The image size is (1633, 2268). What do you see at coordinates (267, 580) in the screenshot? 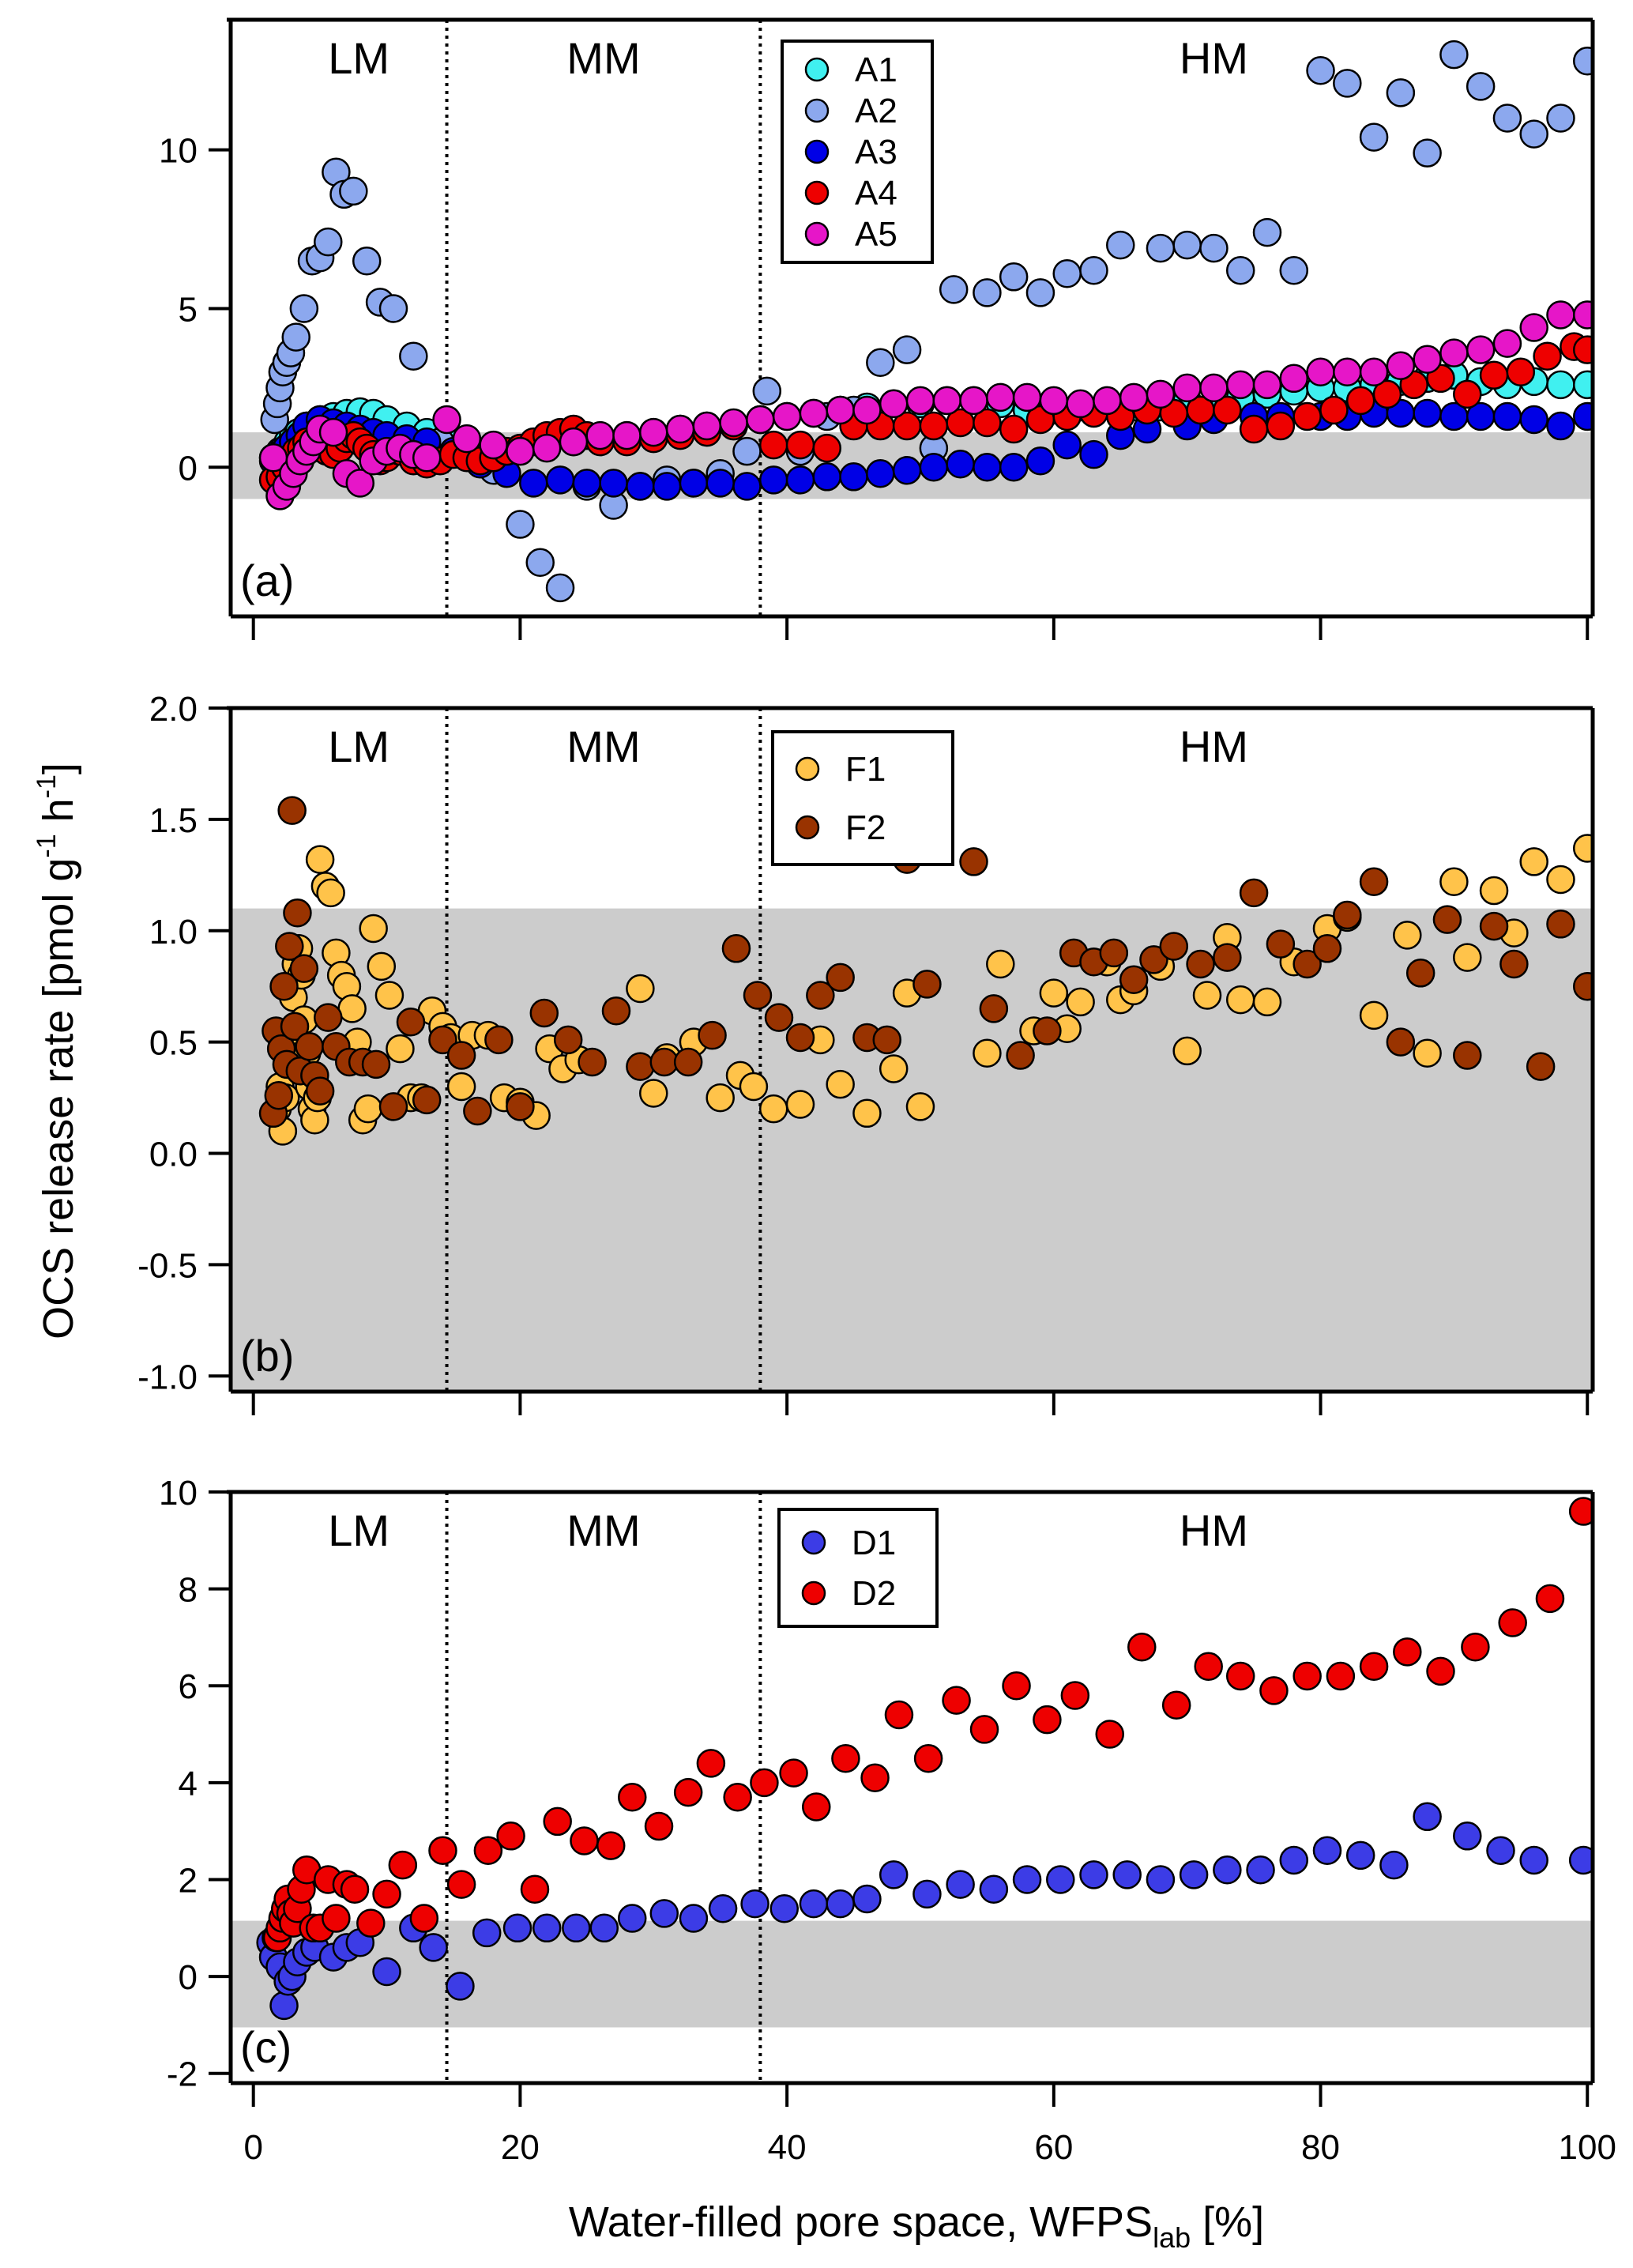
I see `panel-label-a: (a)` at bounding box center [267, 580].